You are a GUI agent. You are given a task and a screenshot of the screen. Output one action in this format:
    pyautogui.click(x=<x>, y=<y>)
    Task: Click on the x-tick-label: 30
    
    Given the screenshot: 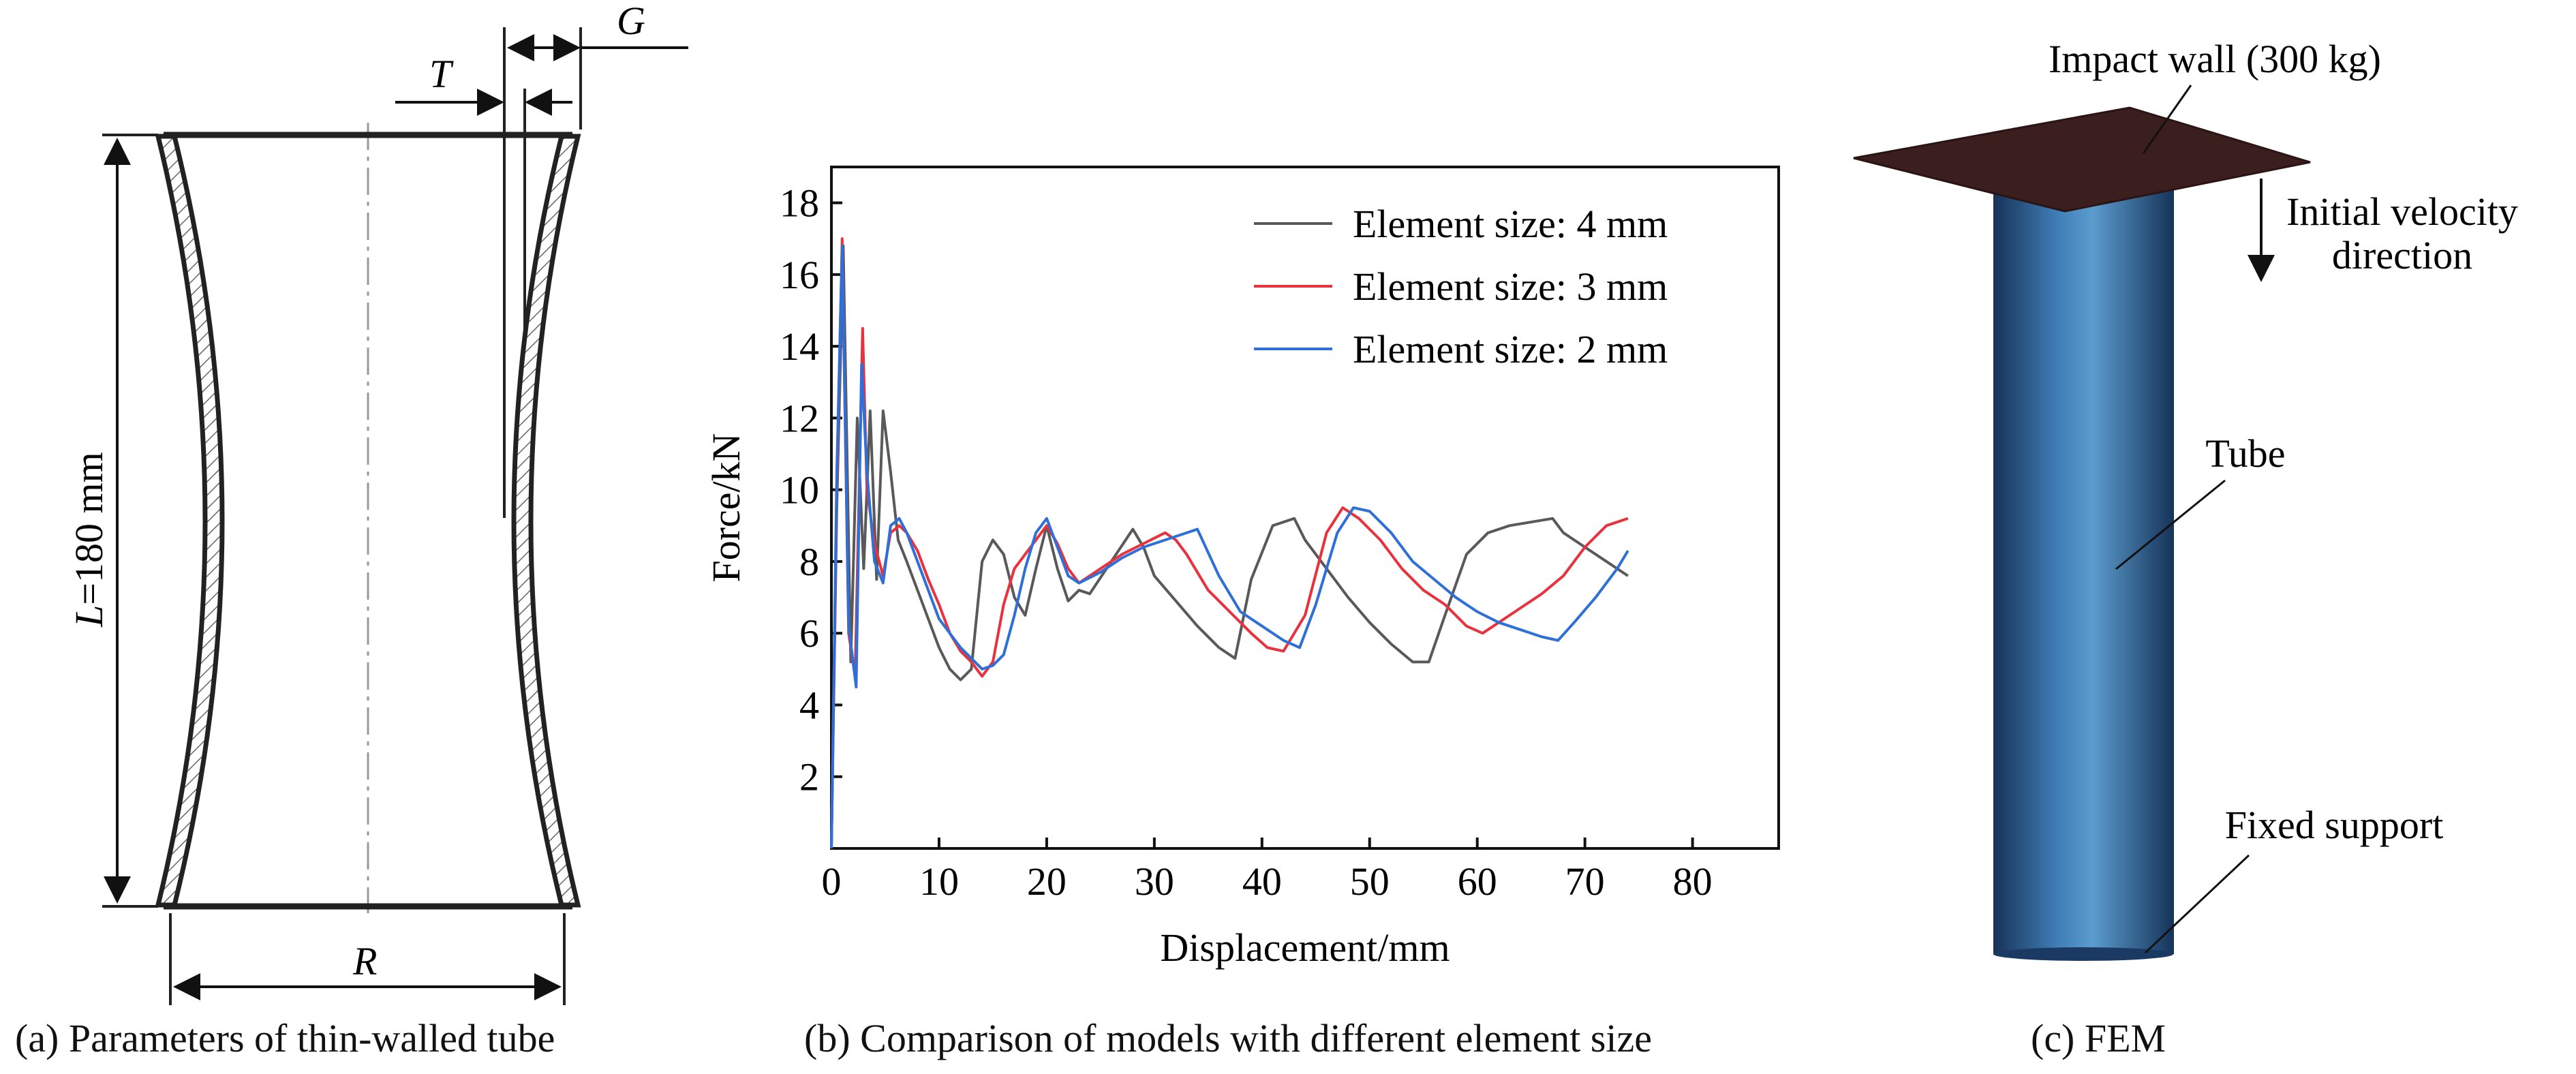 What is the action you would take?
    pyautogui.click(x=1154, y=881)
    